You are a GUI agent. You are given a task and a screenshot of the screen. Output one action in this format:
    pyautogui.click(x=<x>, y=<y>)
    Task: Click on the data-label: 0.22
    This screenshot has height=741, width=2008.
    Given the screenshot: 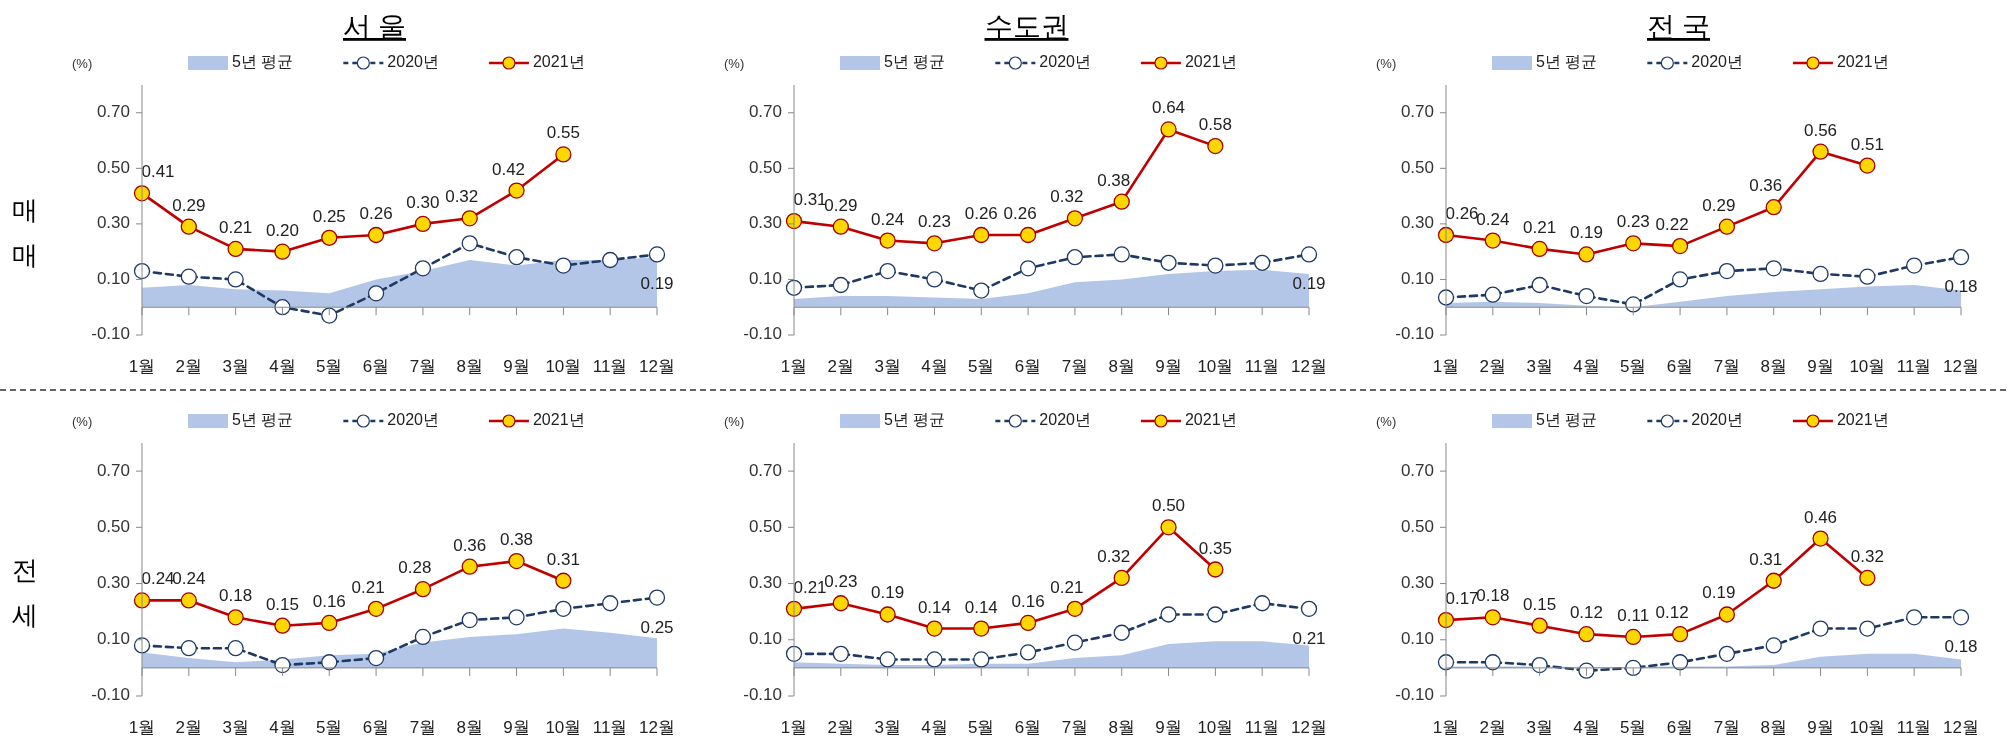 What is the action you would take?
    pyautogui.click(x=1672, y=225)
    